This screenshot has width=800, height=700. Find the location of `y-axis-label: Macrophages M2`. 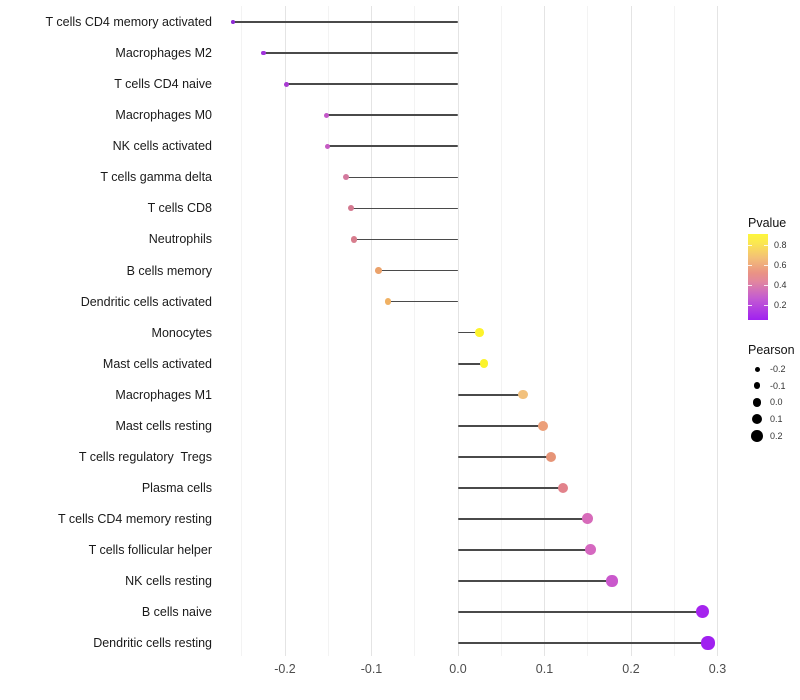

y-axis-label: Macrophages M2 is located at coordinates (163, 53).